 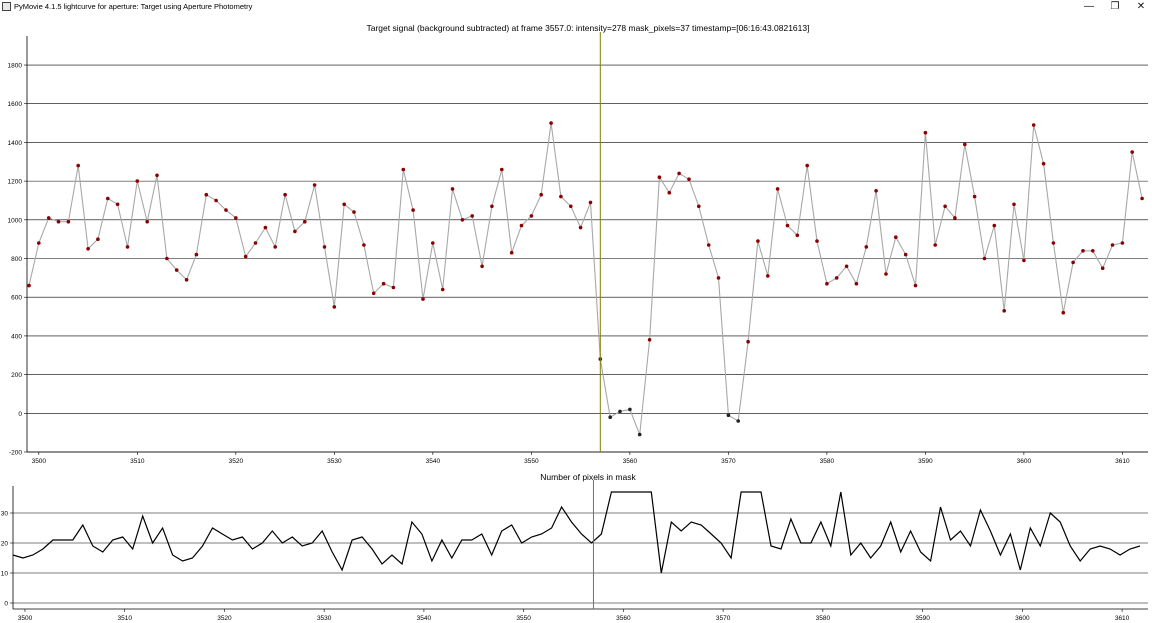 I want to click on app-icon, so click(x=6, y=6).